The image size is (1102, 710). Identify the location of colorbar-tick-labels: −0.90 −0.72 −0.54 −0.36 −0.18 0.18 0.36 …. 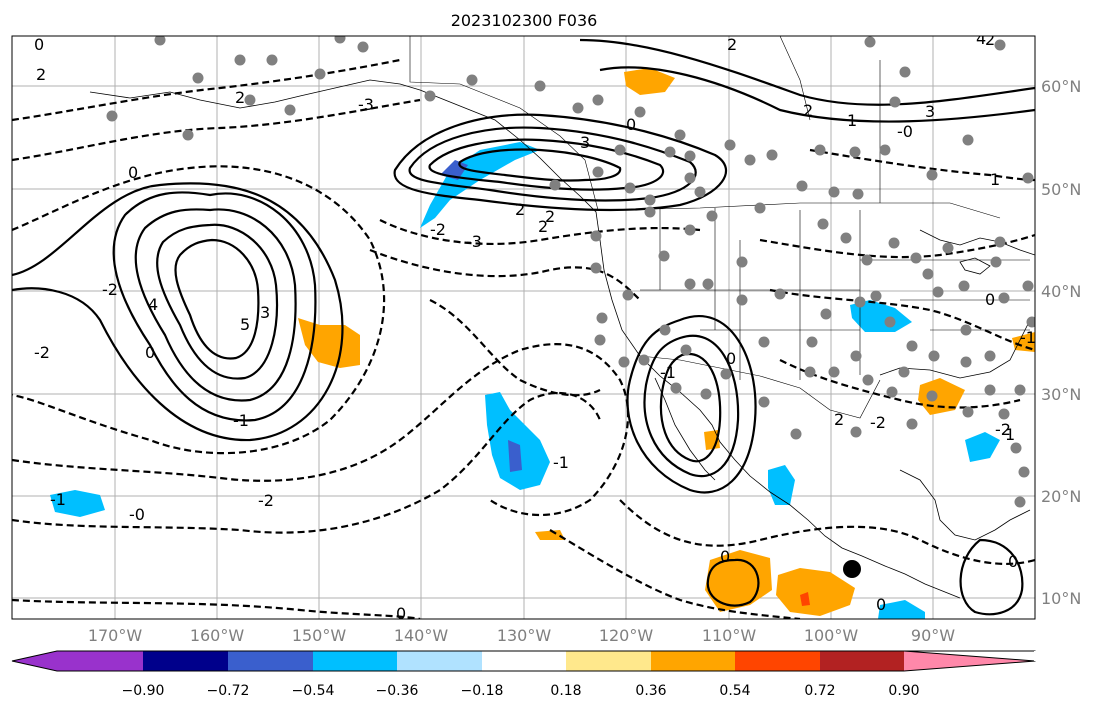
(521, 691).